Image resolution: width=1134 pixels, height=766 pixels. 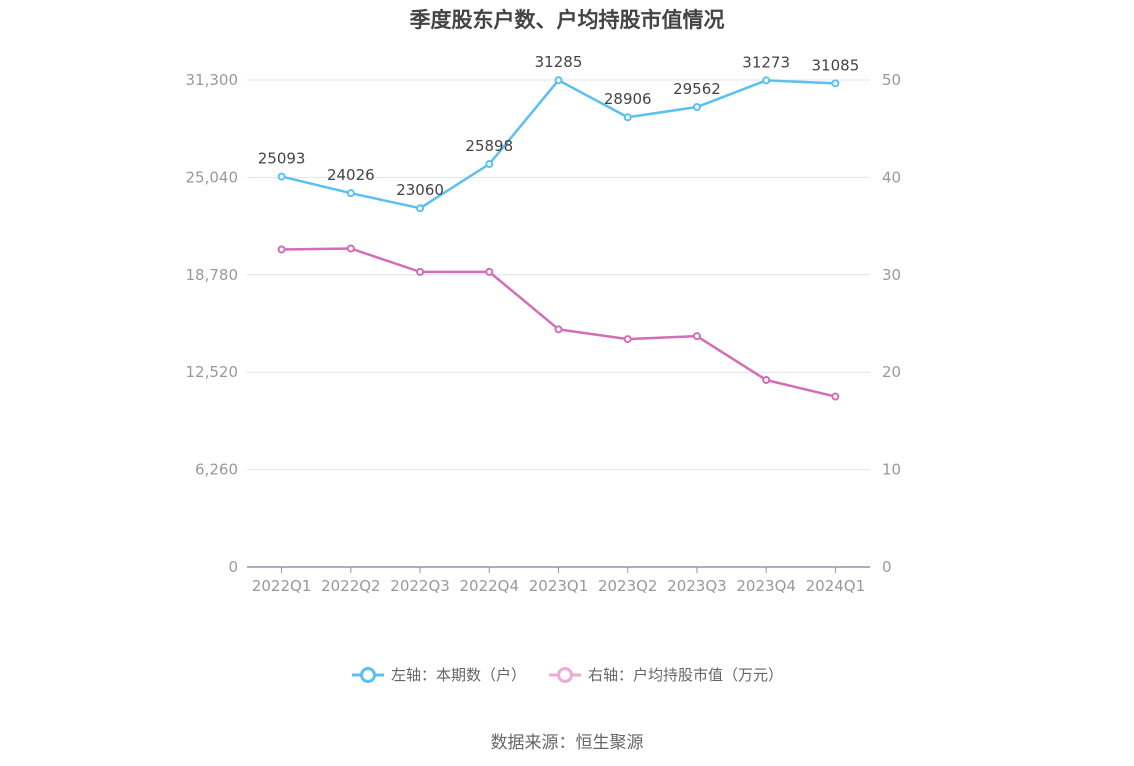 What do you see at coordinates (836, 586) in the screenshot?
I see `x-axis-tick-label: 2024Q1` at bounding box center [836, 586].